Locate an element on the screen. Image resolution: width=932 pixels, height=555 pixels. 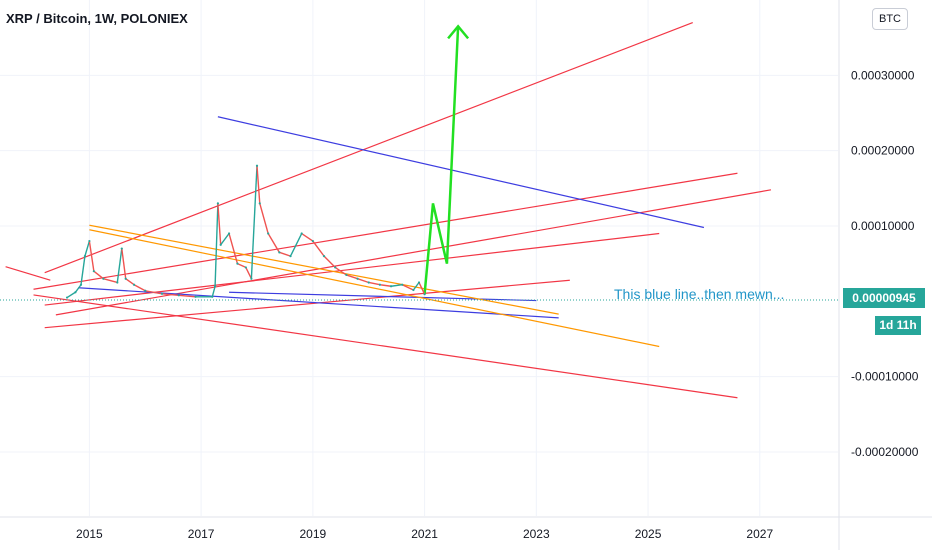
y-tick-label: -0.00020000 is located at coordinates (885, 452).